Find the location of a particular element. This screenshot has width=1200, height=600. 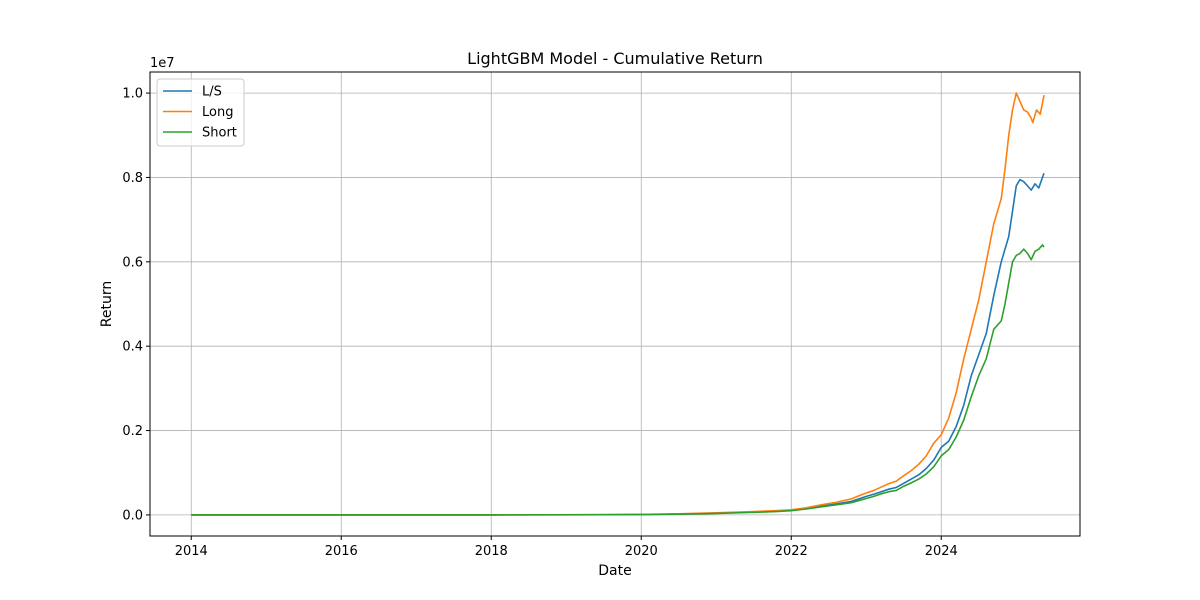

legend-label: L/S is located at coordinates (212, 92).